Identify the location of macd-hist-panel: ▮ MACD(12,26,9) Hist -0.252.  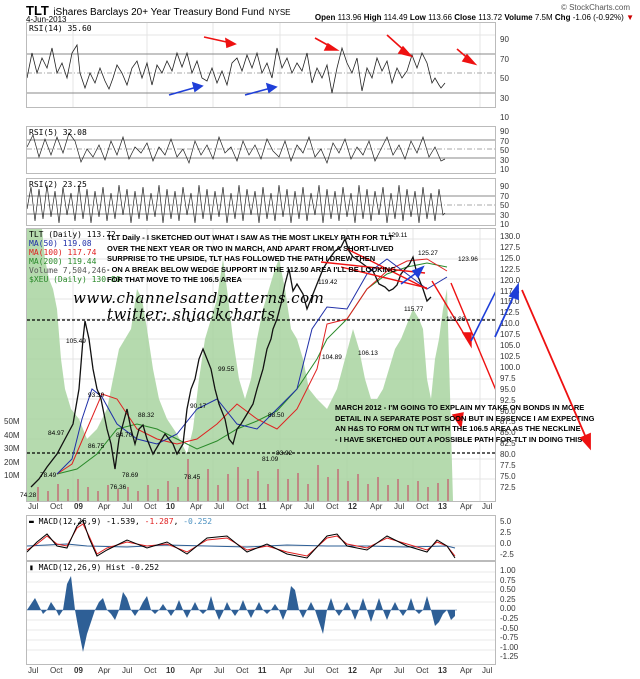
(261, 613).